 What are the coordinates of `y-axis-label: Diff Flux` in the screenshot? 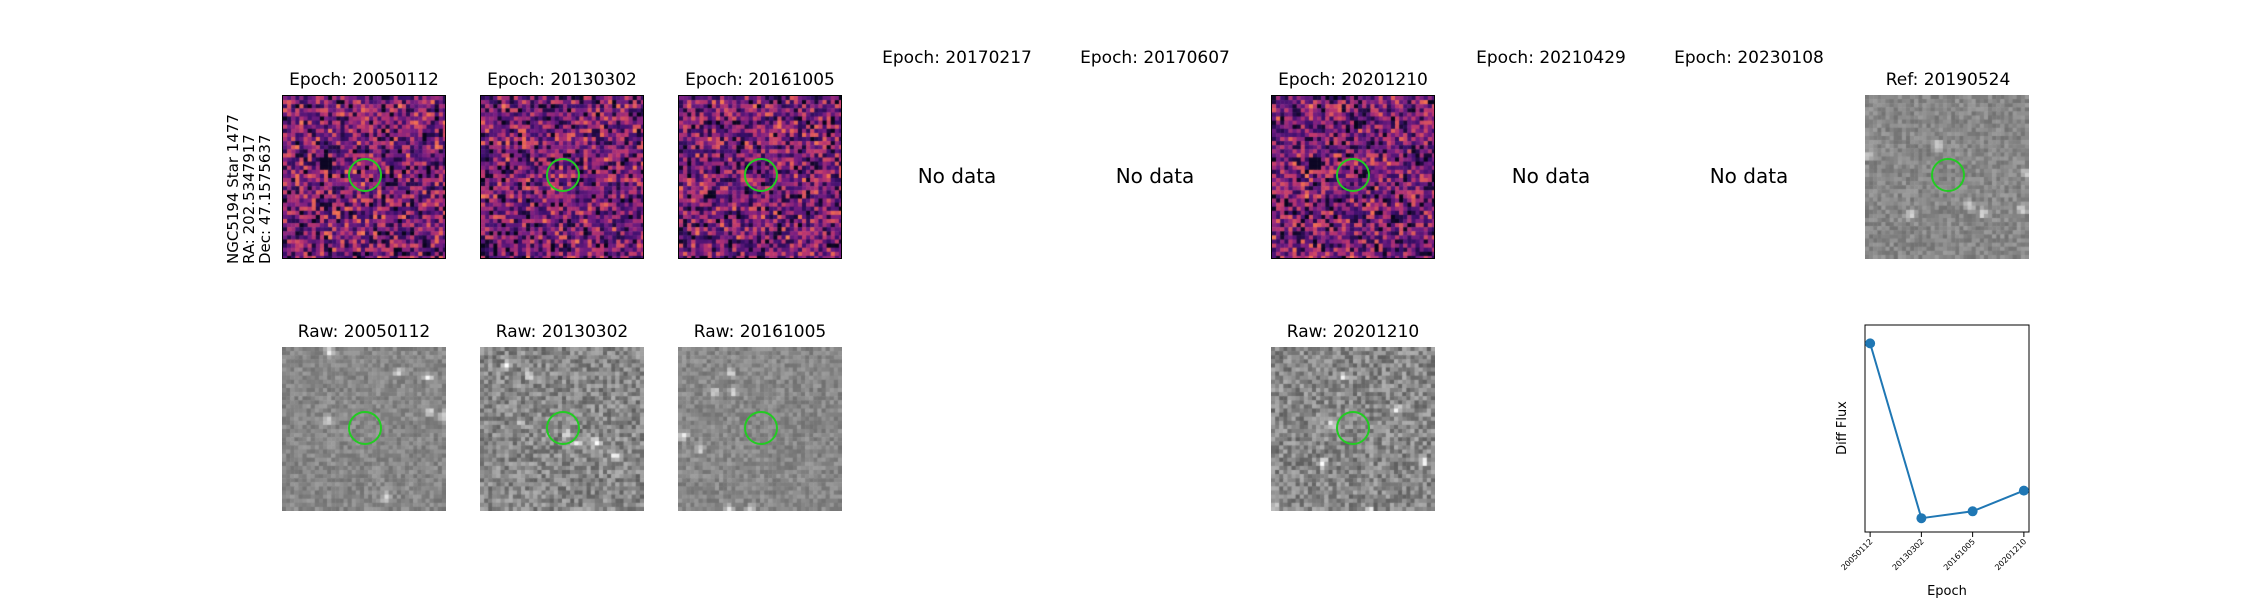 It's located at (1842, 428).